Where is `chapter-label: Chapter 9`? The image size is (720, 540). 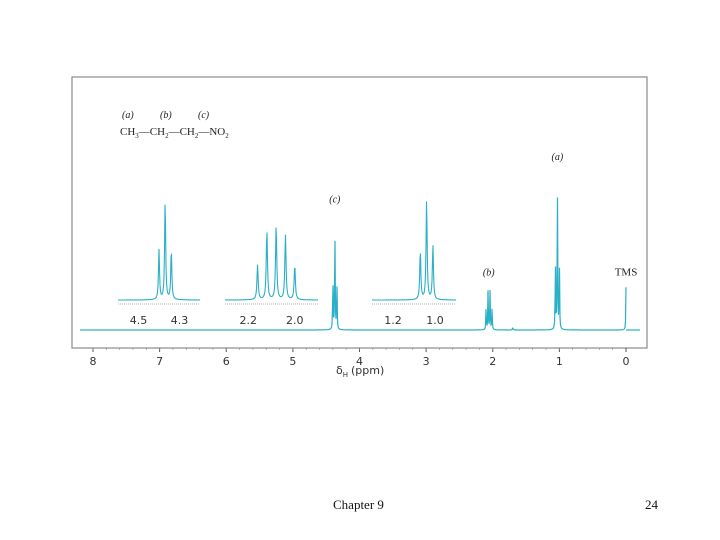
chapter-label: Chapter 9 is located at coordinates (358, 504).